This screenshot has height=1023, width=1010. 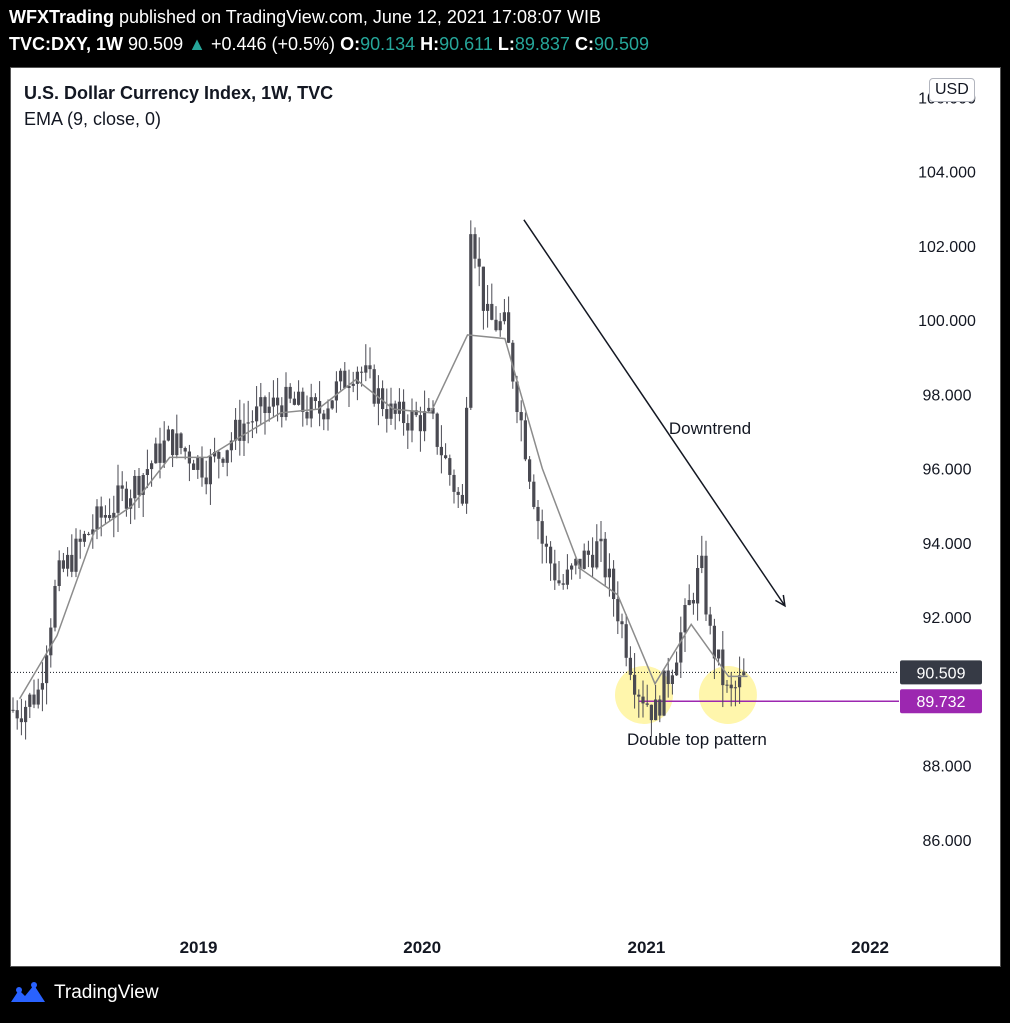 What do you see at coordinates (61, 17) in the screenshot?
I see `publisher-name: WFXTrading` at bounding box center [61, 17].